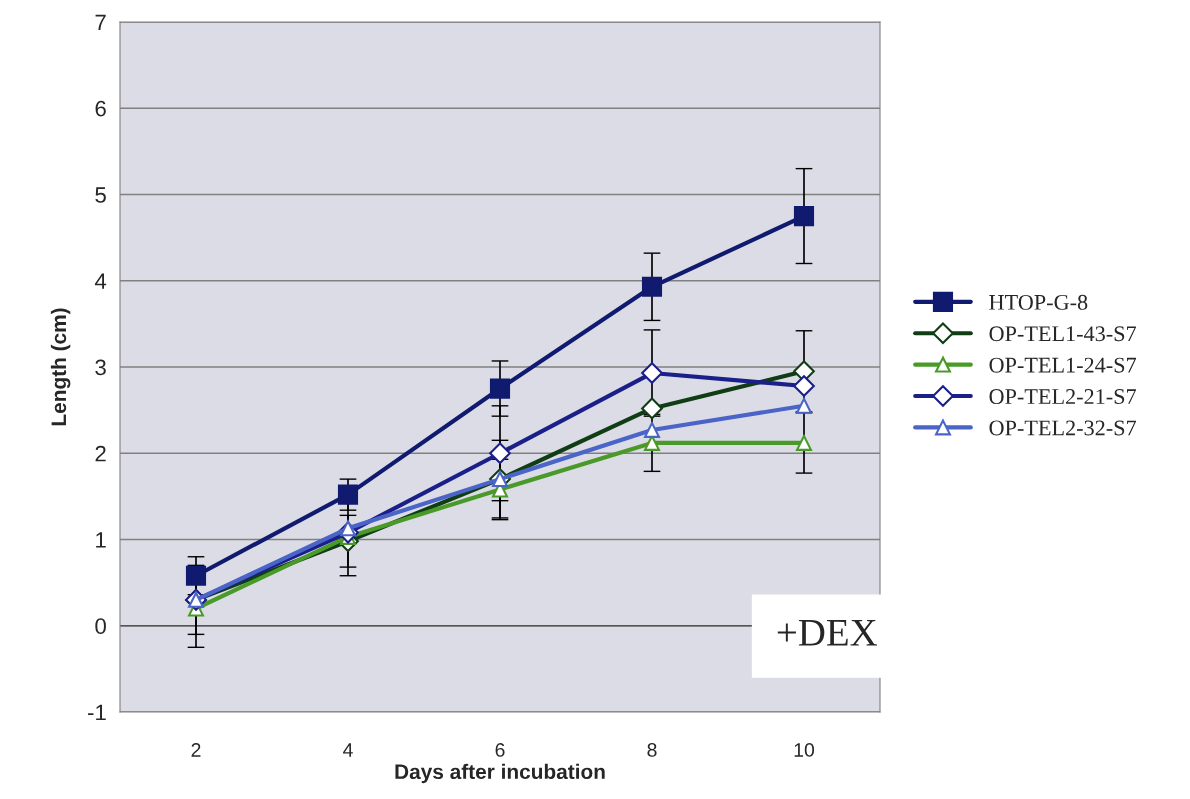 The image size is (1190, 799). Describe the element at coordinates (1063, 365) in the screenshot. I see `legend-label: OP-TEL1-24-S7` at that location.